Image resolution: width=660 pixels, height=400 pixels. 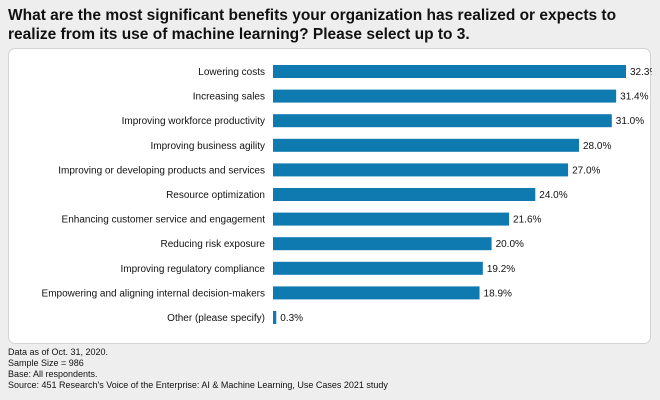 I want to click on category-label: Other (please specify), so click(x=216, y=318).